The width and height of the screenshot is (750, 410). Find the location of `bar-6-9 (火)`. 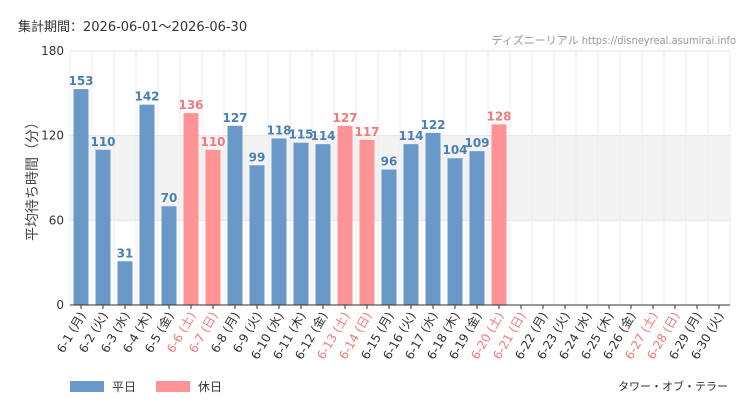

bar-6-9 (火) is located at coordinates (257, 235).